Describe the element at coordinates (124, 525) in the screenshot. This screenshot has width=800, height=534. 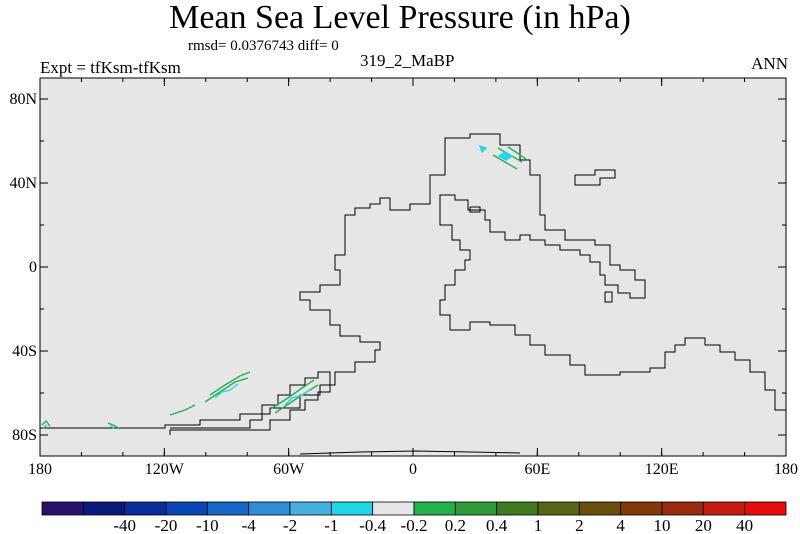
I see `colorbar-label: -40` at that location.